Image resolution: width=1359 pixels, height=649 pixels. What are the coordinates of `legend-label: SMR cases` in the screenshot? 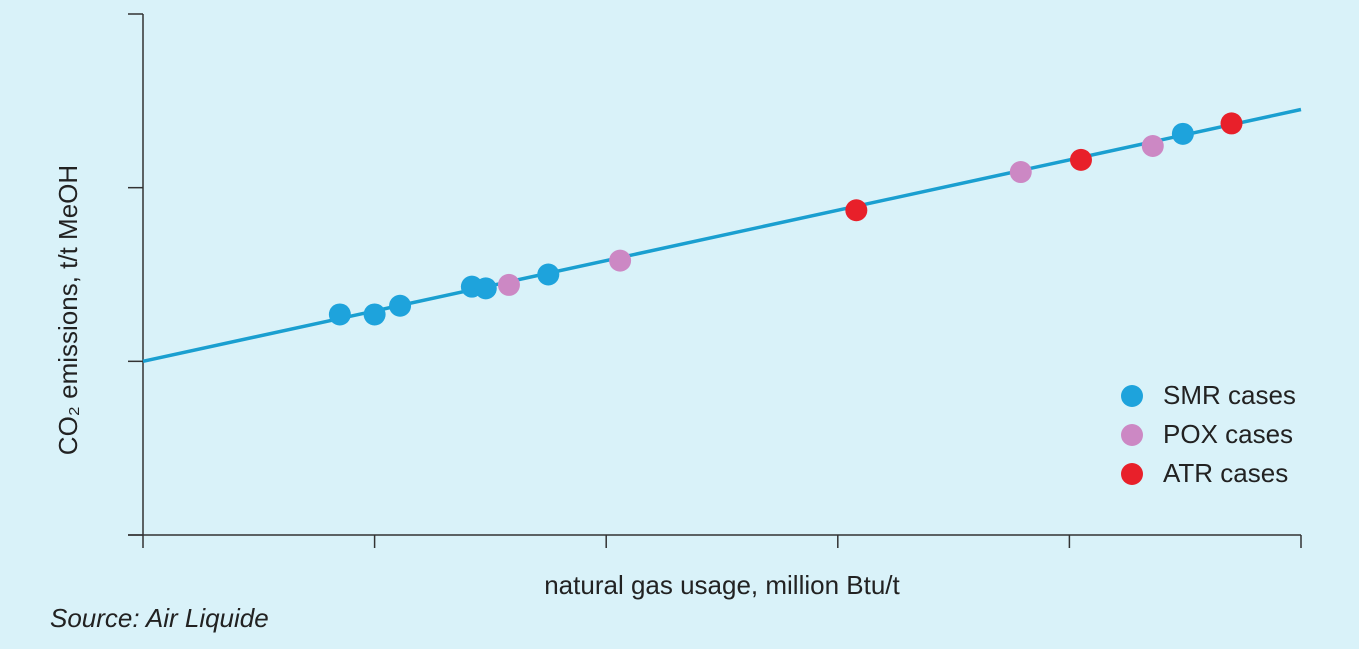 It's located at (1229, 395).